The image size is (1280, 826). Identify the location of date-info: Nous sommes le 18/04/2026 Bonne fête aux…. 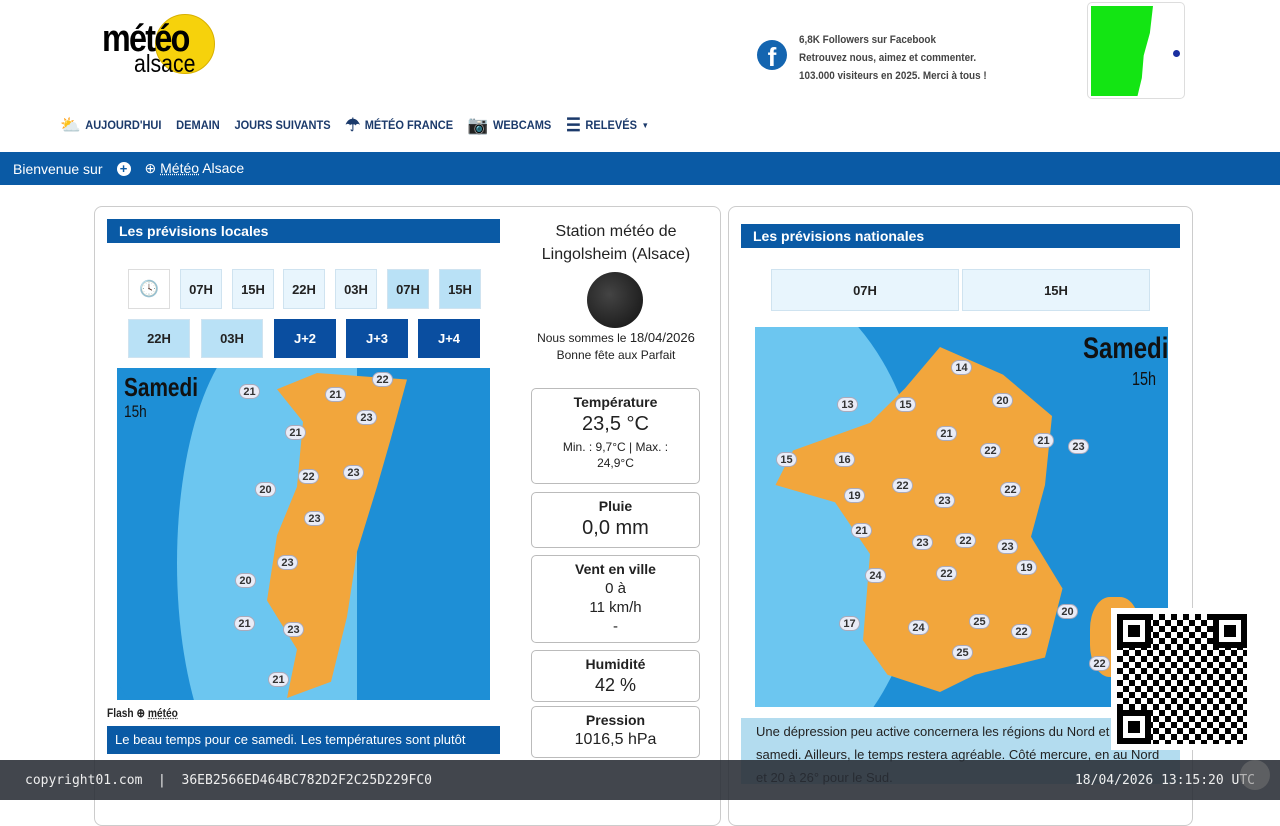
(616, 346).